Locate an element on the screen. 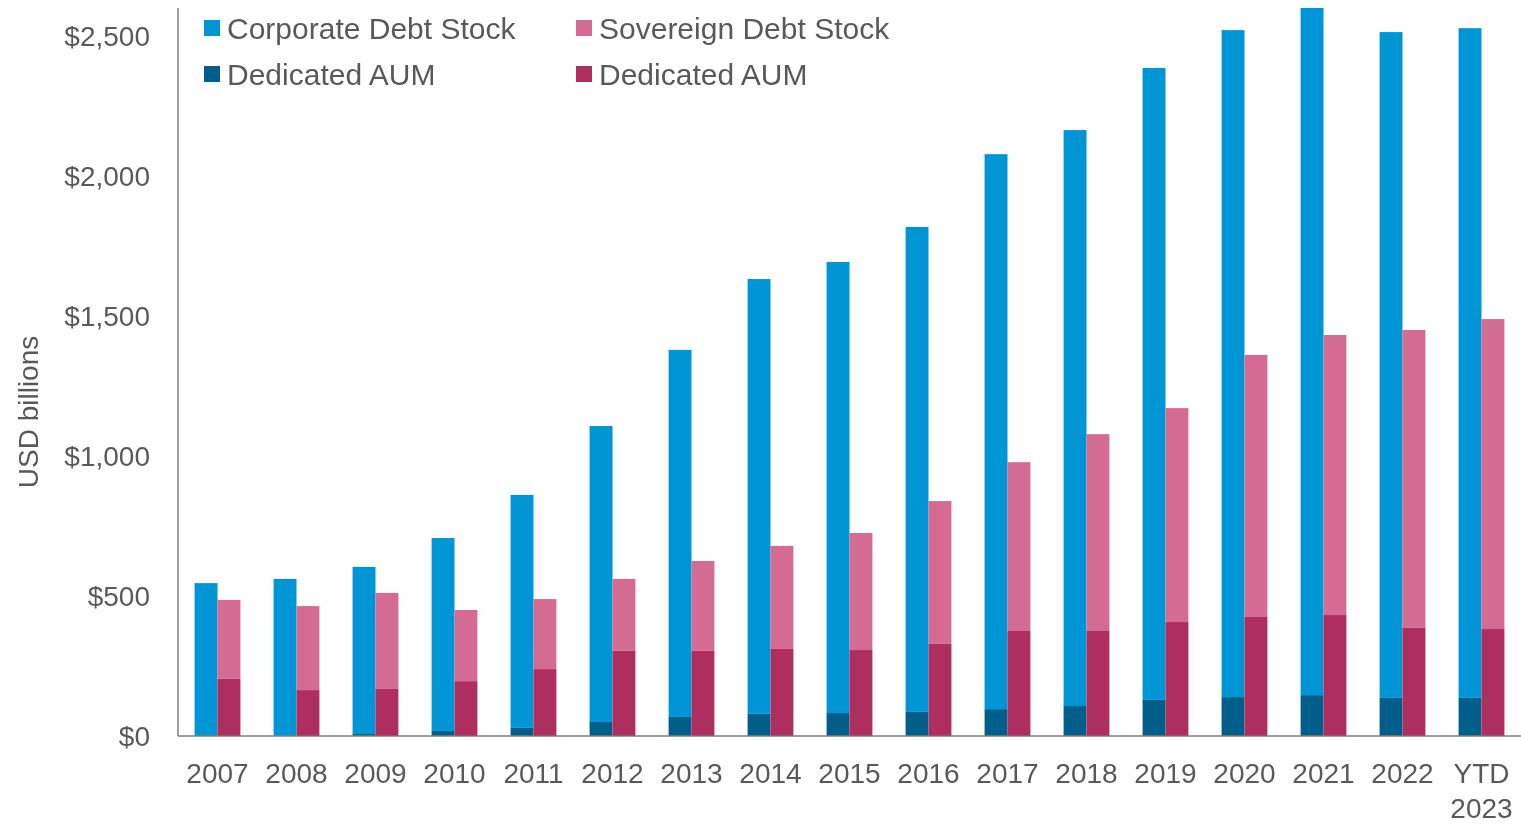  y-tick-label: $1,500 is located at coordinates (107, 316).